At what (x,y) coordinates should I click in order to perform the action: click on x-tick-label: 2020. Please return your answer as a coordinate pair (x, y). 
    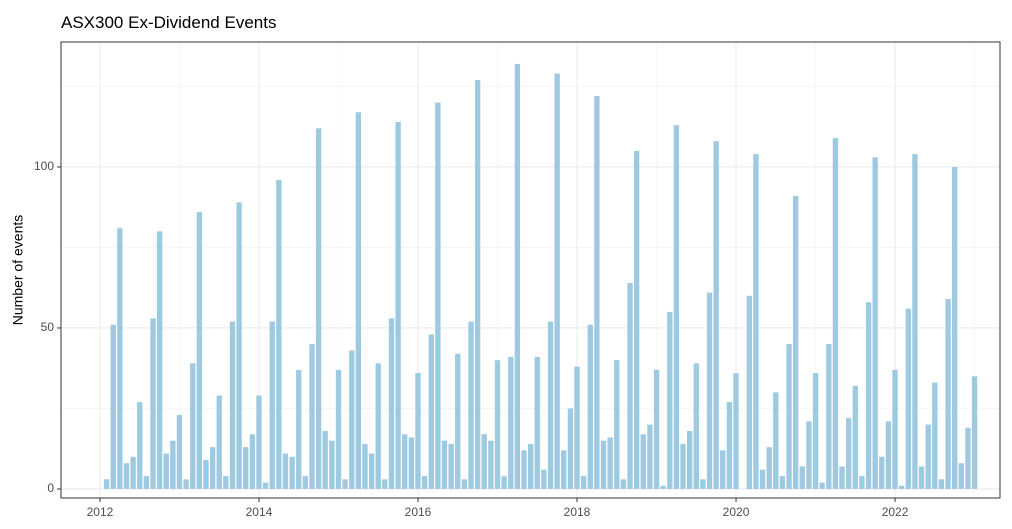
    Looking at the image, I should click on (736, 512).